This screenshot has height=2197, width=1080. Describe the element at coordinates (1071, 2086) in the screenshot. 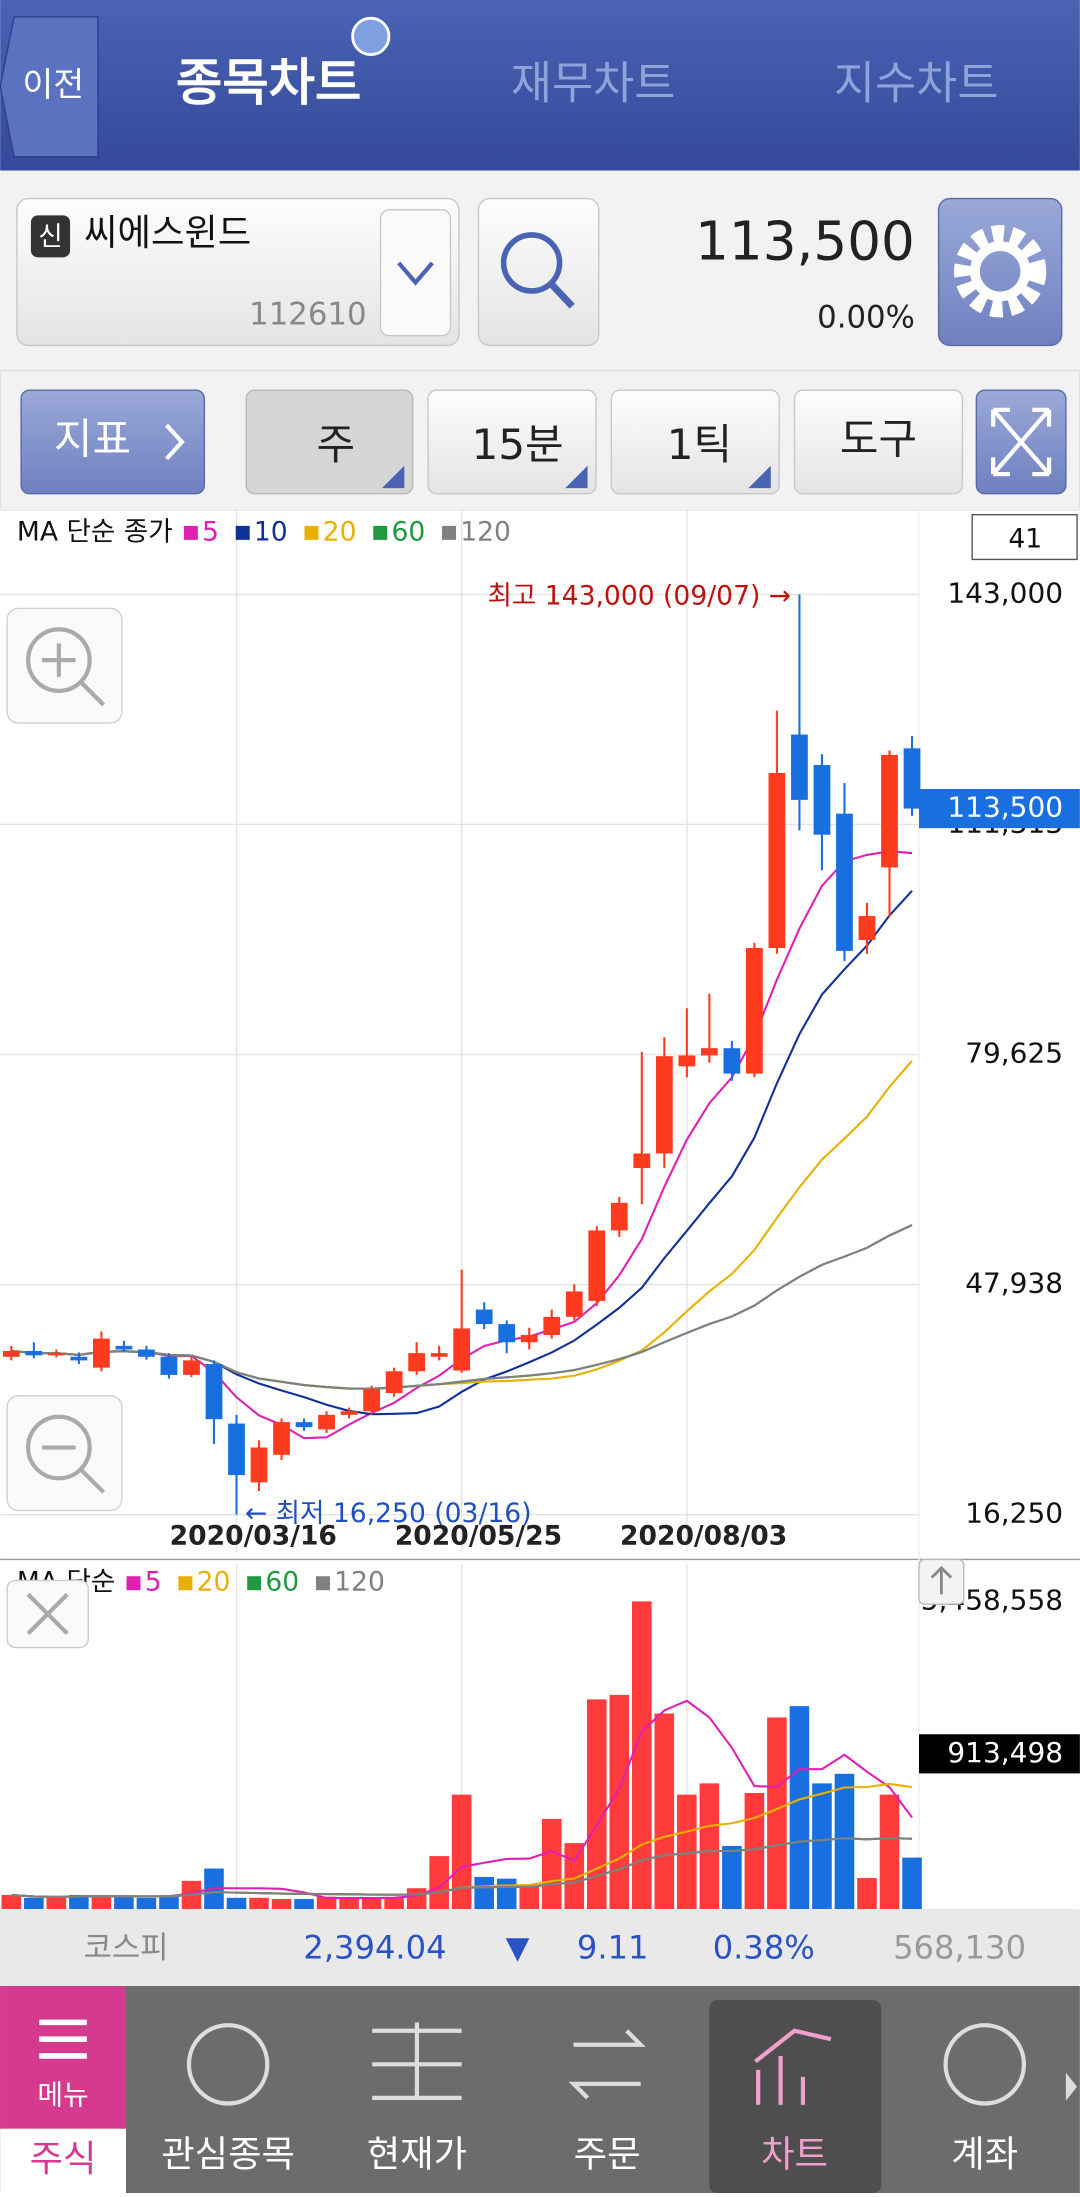

I see `nav-more` at that location.